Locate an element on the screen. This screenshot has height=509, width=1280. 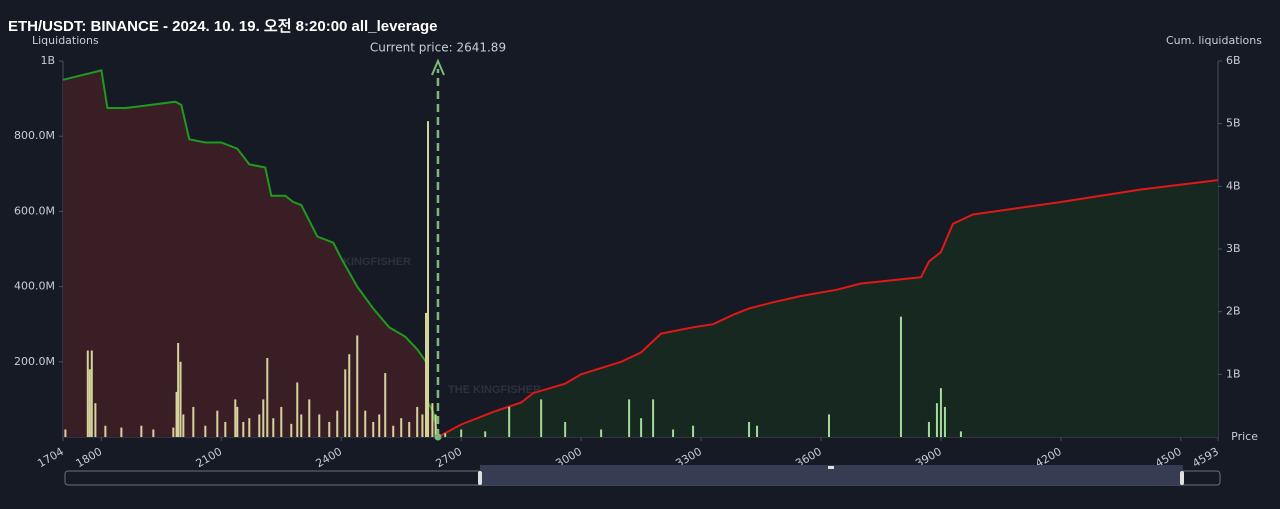
y-tick-label: 200.0M is located at coordinates (34, 361).